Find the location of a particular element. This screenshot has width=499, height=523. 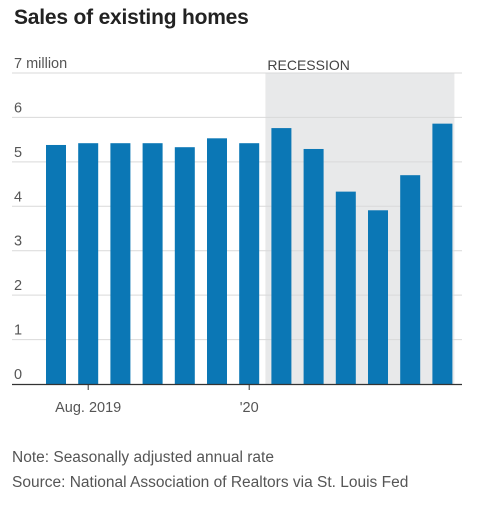

y-tick-label: 2 is located at coordinates (18, 286).